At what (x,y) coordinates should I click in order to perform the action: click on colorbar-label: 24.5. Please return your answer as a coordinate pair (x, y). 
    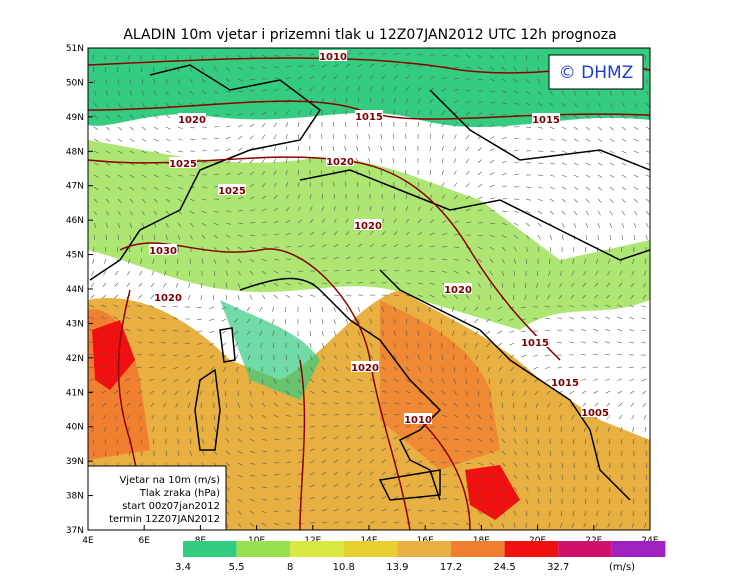
    Looking at the image, I should click on (504, 567).